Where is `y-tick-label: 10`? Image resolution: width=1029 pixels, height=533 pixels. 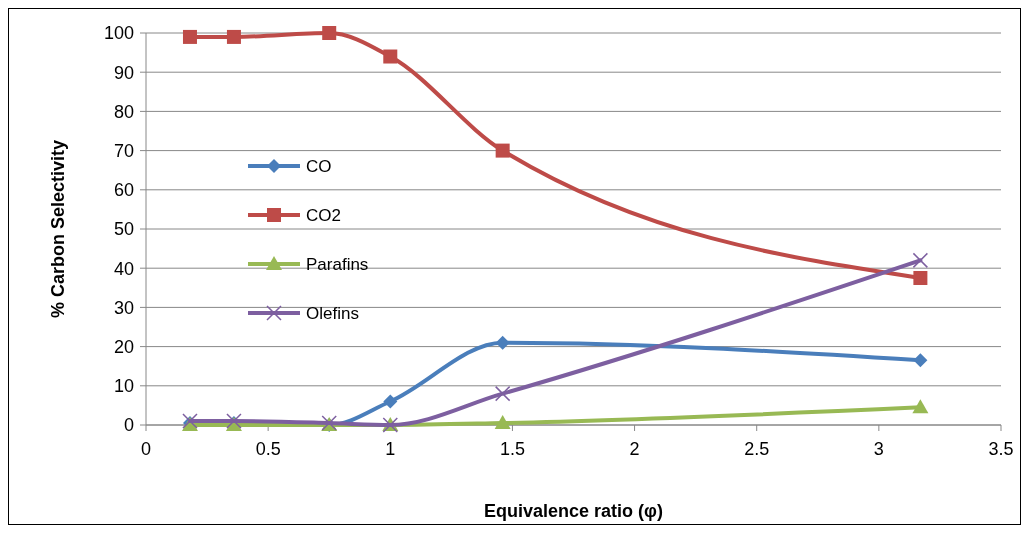
y-tick-label: 10 is located at coordinates (123, 386).